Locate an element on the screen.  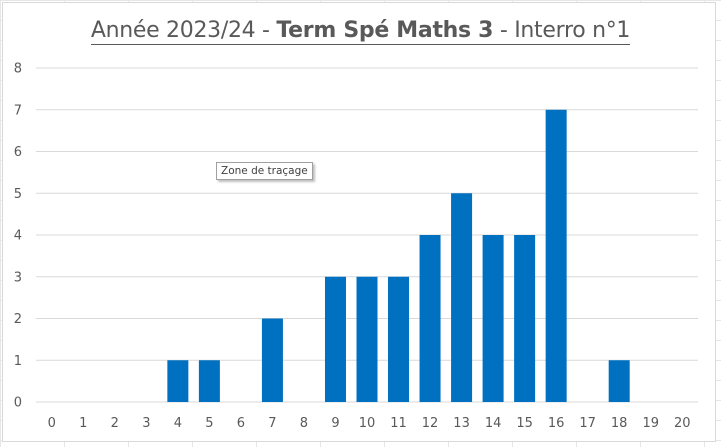
x-tick-label: 17 is located at coordinates (587, 423).